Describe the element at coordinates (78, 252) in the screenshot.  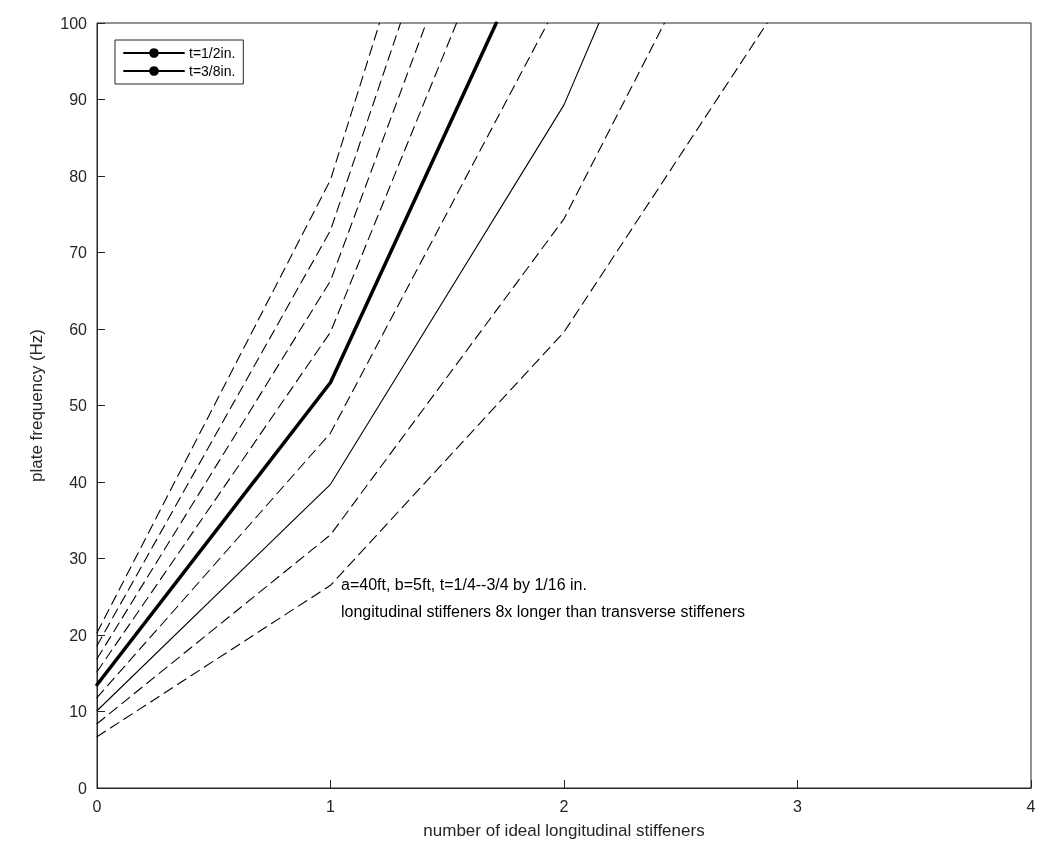
I see `y-tick-label: 70` at that location.